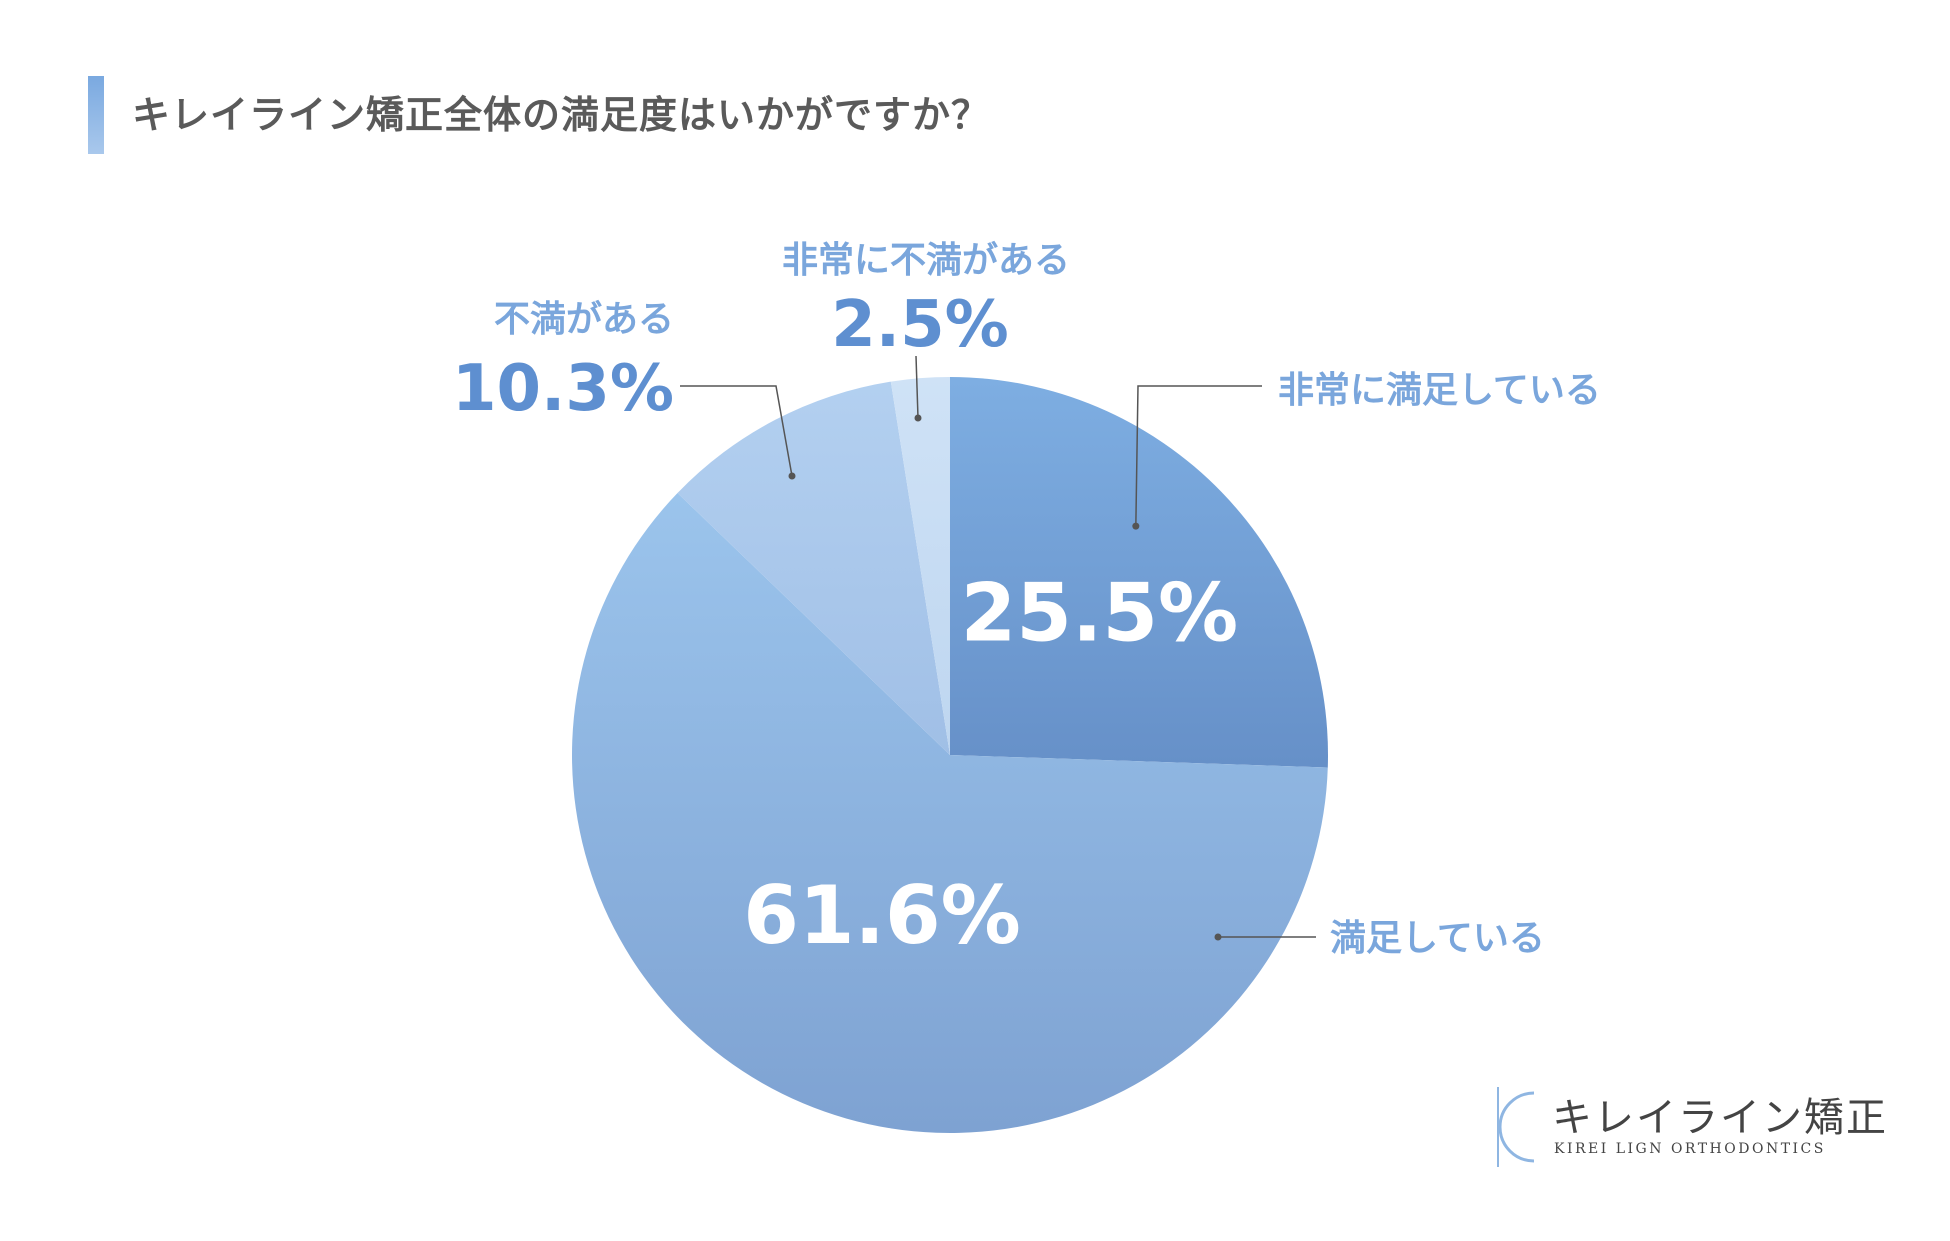 This screenshot has width=1950, height=1241. Describe the element at coordinates (882, 915) in the screenshot. I see `slice-value-satisfied: 61.6%` at that location.